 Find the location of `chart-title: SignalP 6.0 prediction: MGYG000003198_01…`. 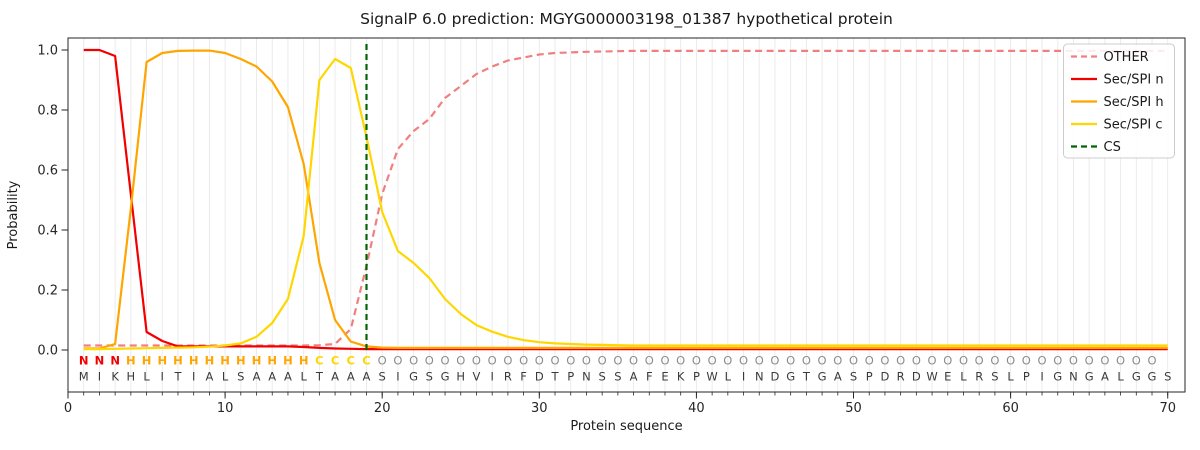

chart-title: SignalP 6.0 prediction: MGYG000003198_01… is located at coordinates (626, 19).